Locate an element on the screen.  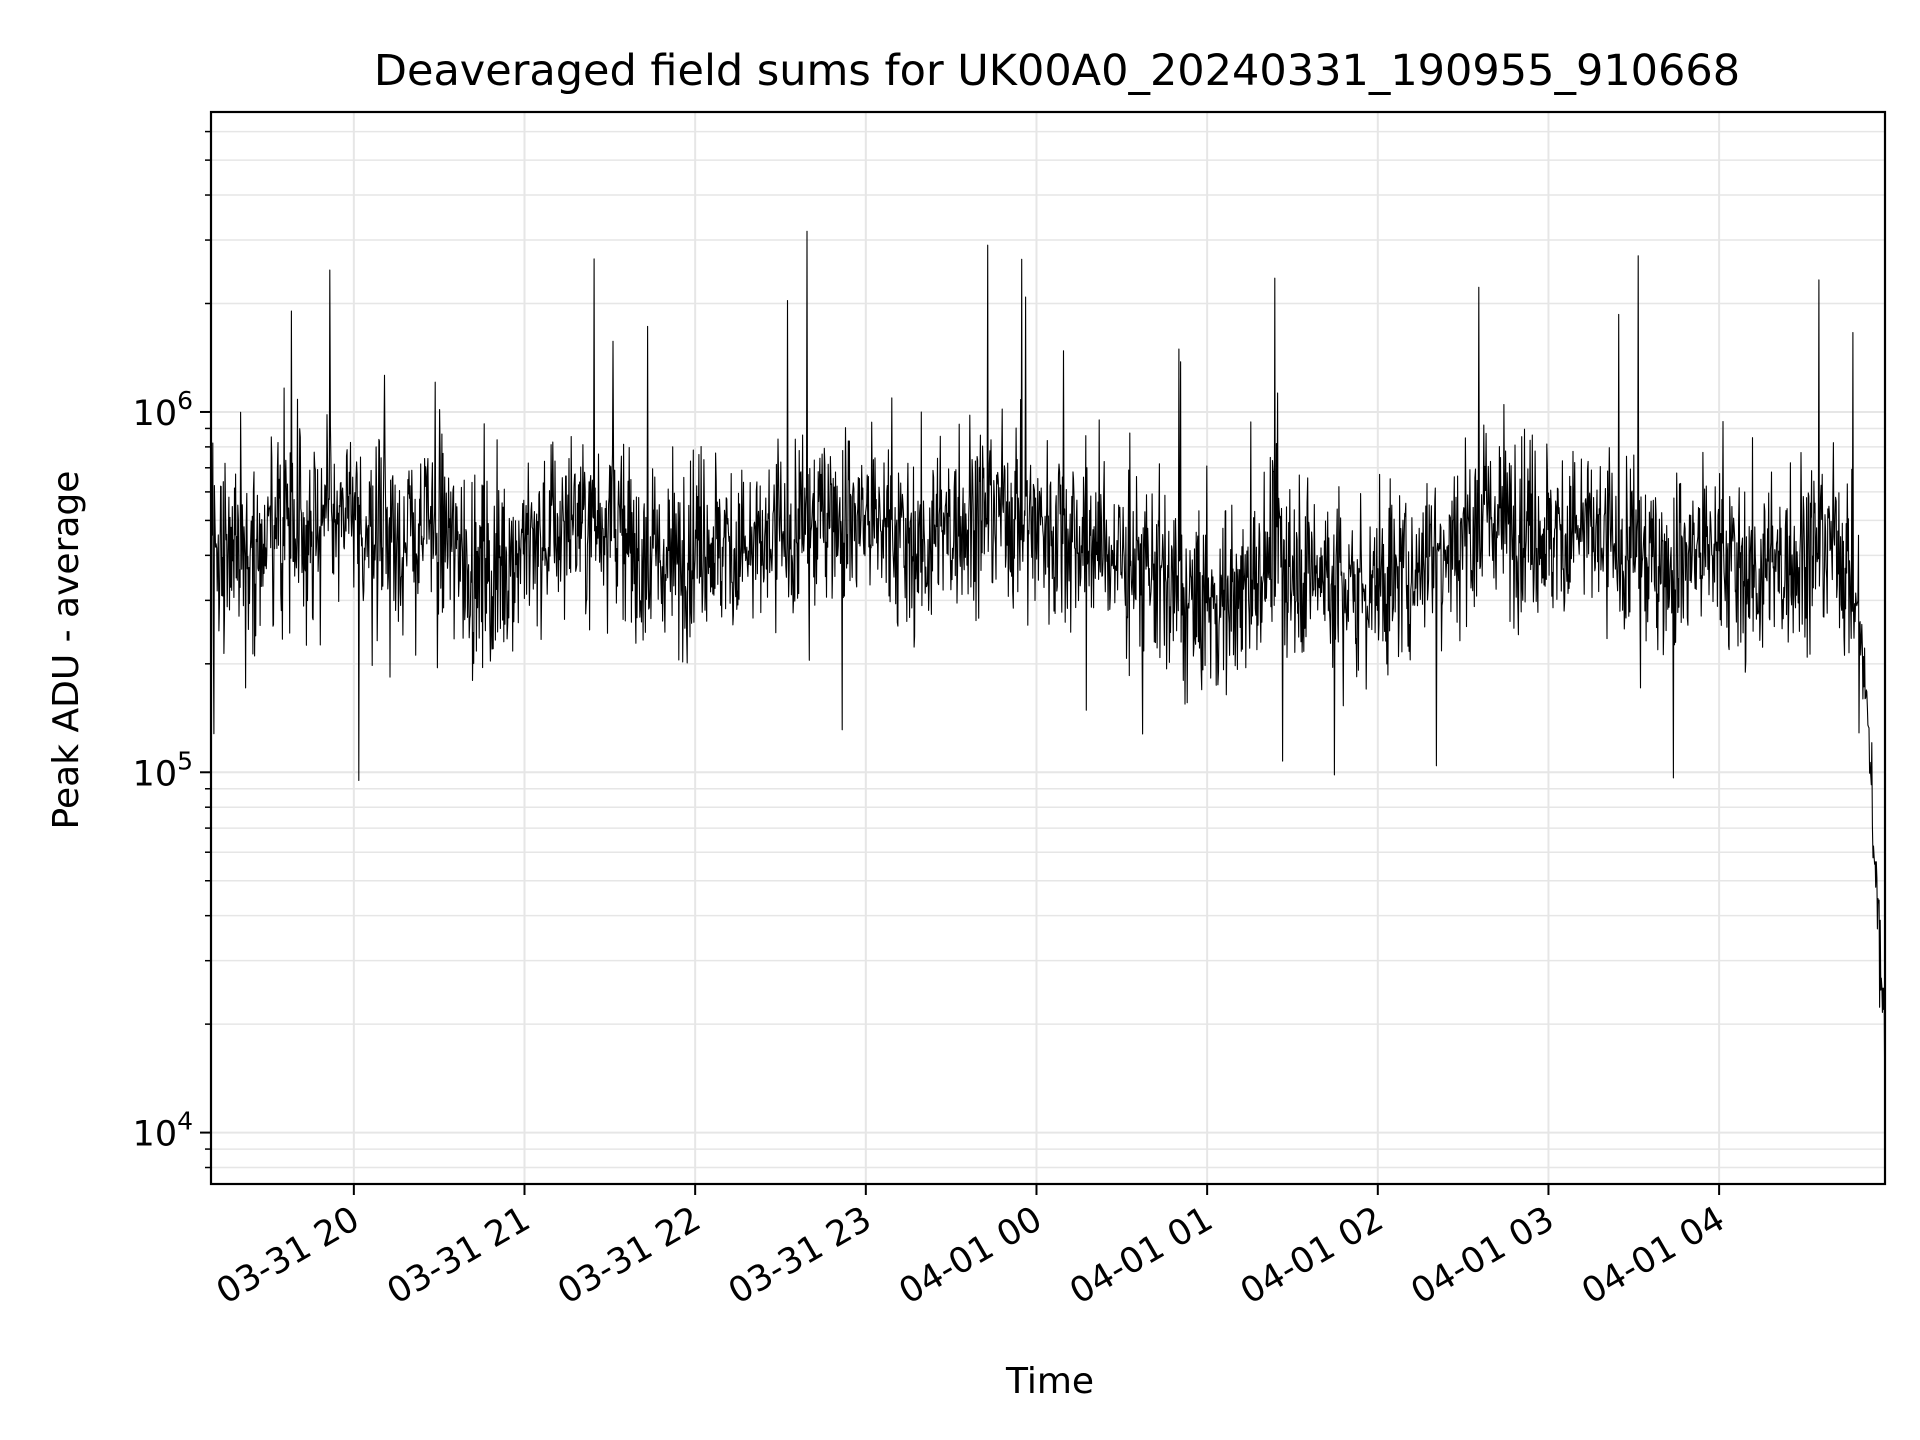
y-axis-label: Peak ADU - average is located at coordinates (66, 650).